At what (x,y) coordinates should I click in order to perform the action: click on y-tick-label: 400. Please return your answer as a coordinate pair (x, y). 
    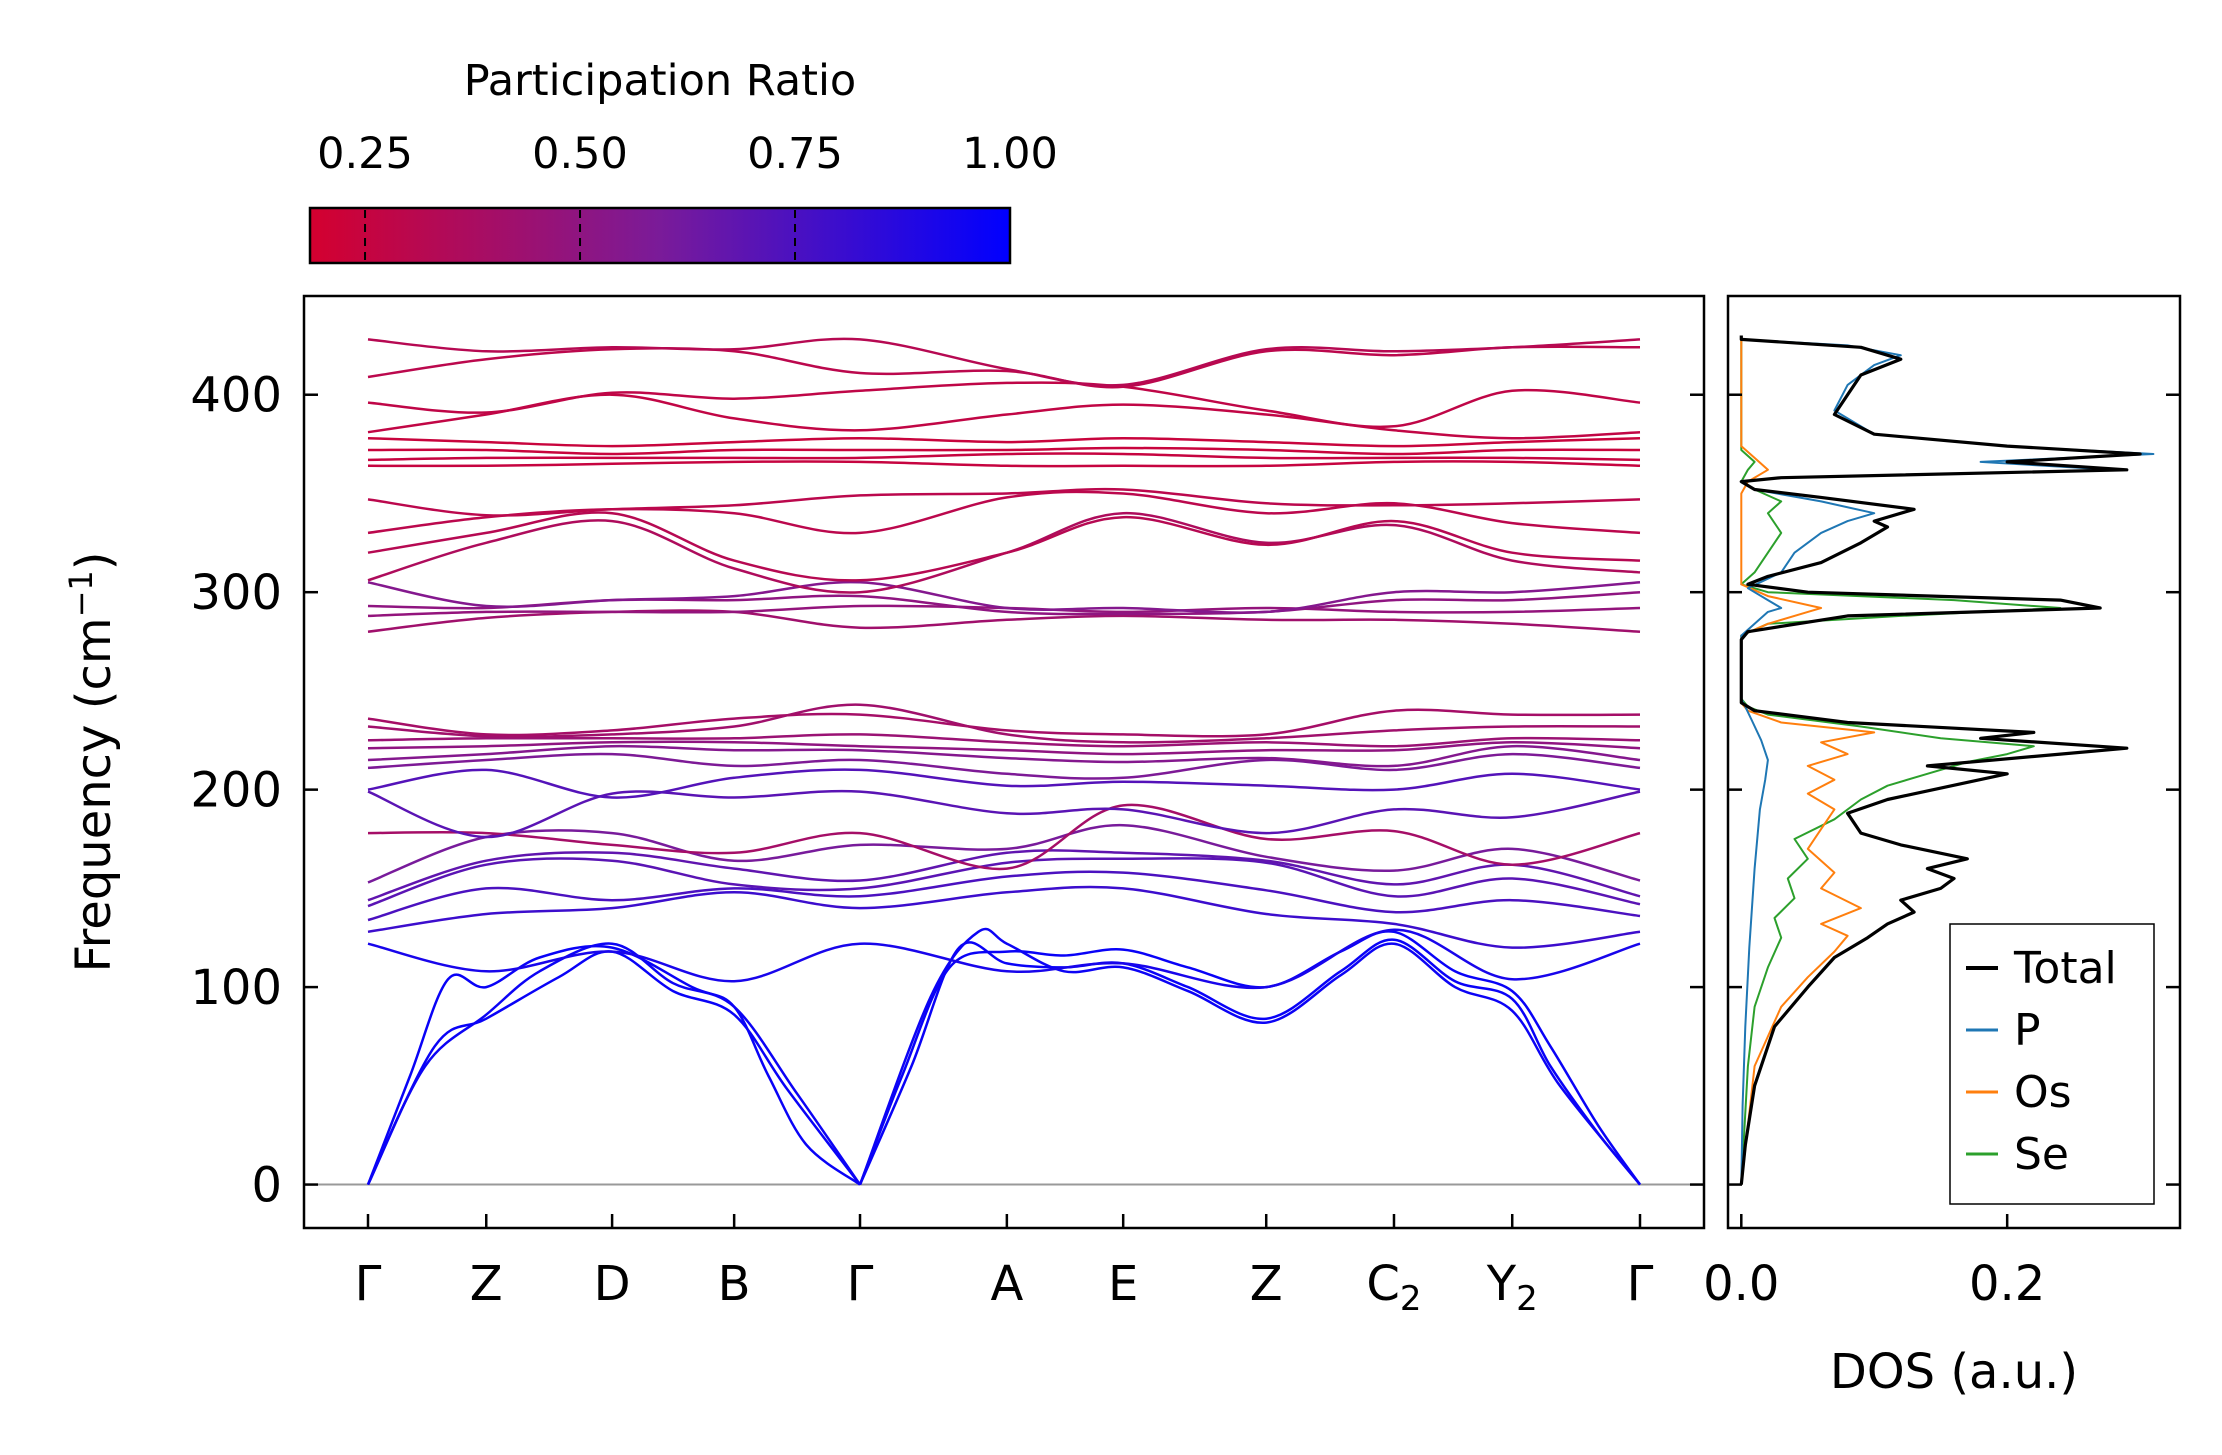
    Looking at the image, I should click on (236, 396).